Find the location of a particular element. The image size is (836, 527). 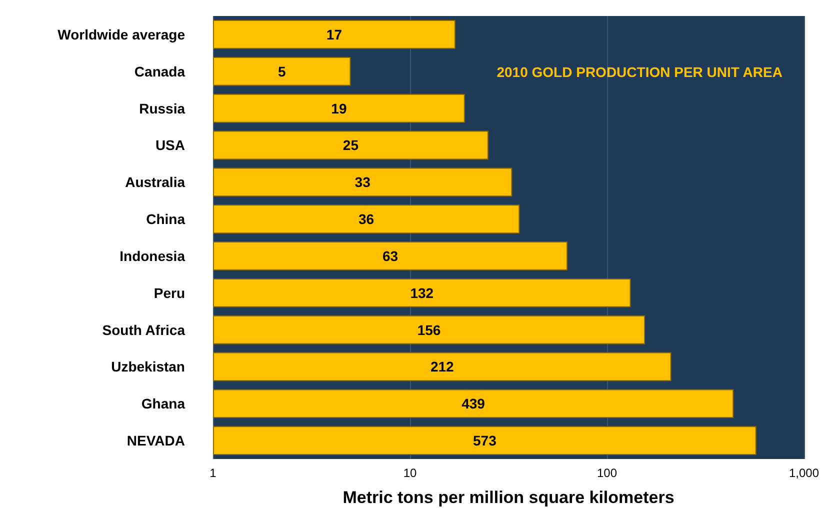

data-label: 33 is located at coordinates (362, 182).